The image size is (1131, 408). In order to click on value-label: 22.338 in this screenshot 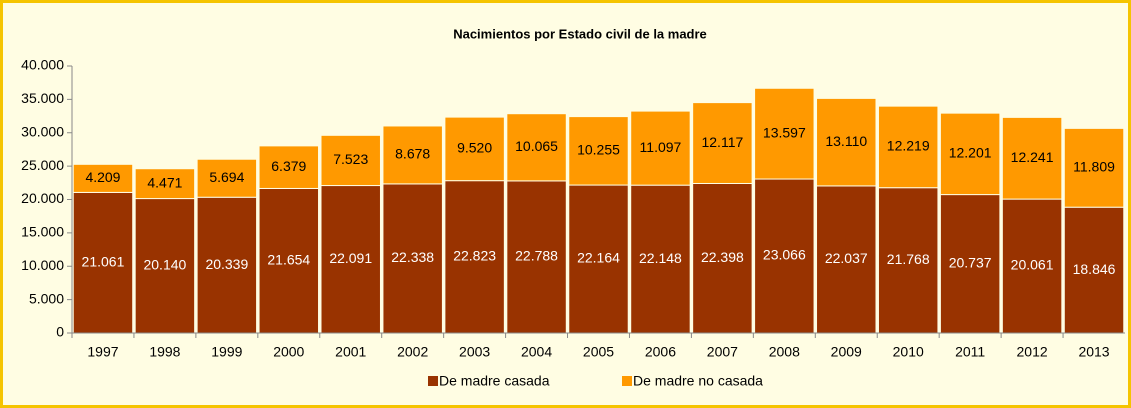, I will do `click(412, 257)`.